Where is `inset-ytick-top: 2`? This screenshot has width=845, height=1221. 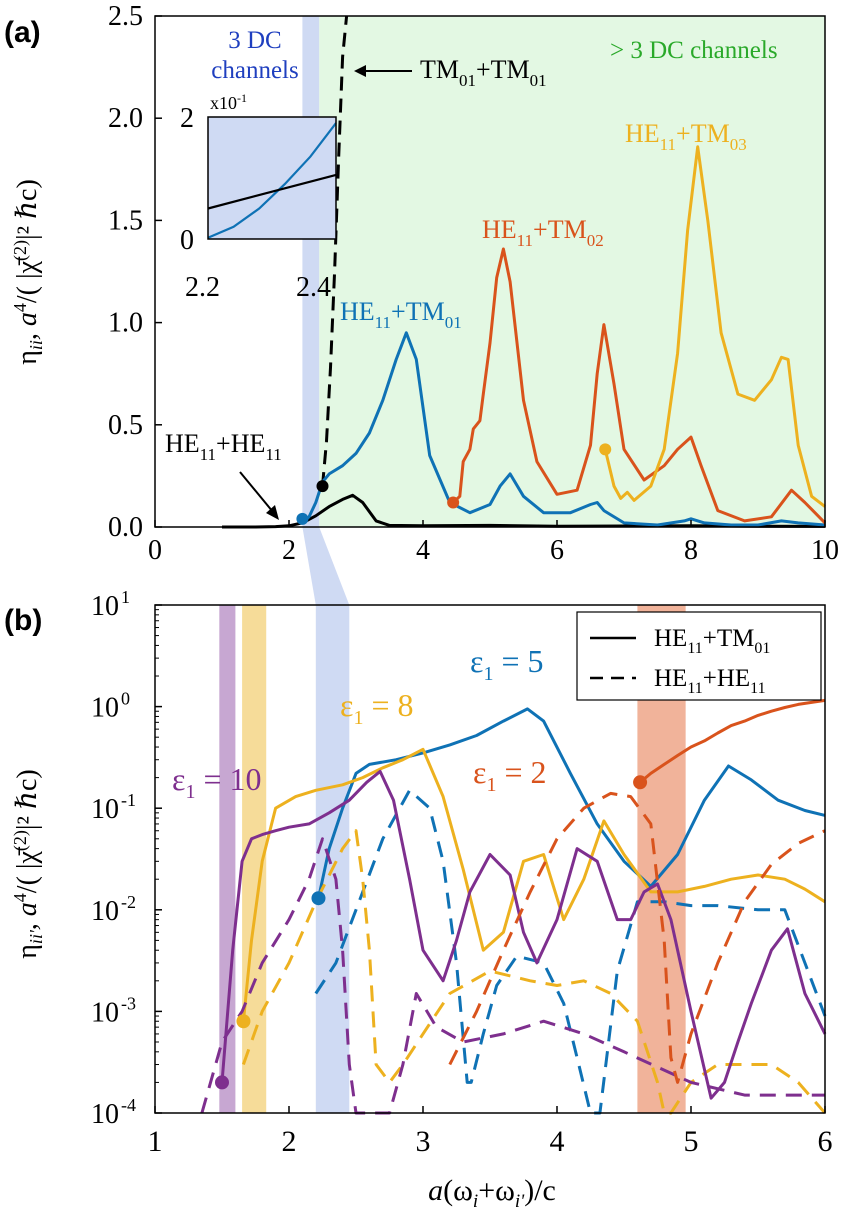
inset-ytick-top: 2 is located at coordinates (187, 118).